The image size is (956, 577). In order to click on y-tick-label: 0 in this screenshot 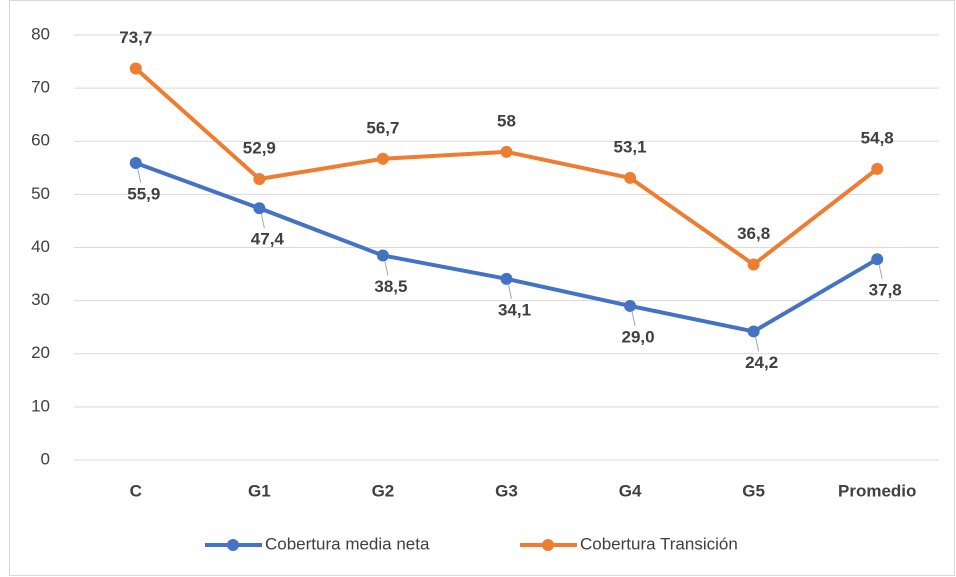, I will do `click(45, 458)`.